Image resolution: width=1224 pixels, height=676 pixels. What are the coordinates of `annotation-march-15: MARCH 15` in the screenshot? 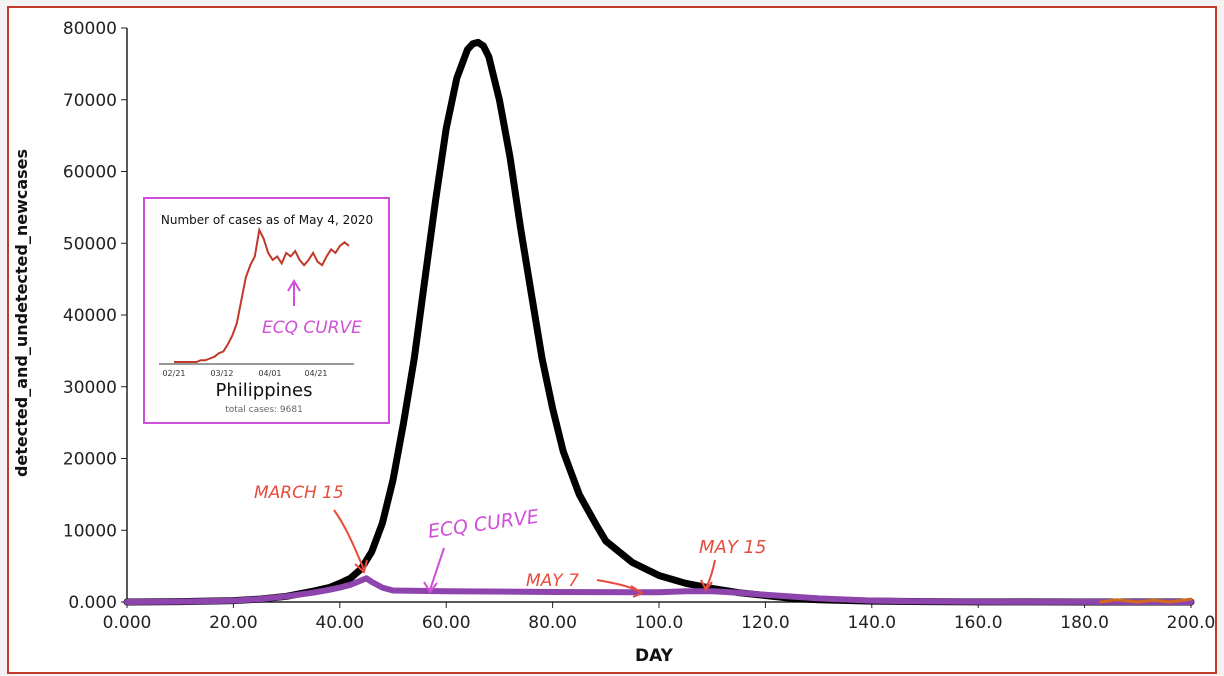 It's located at (299, 493).